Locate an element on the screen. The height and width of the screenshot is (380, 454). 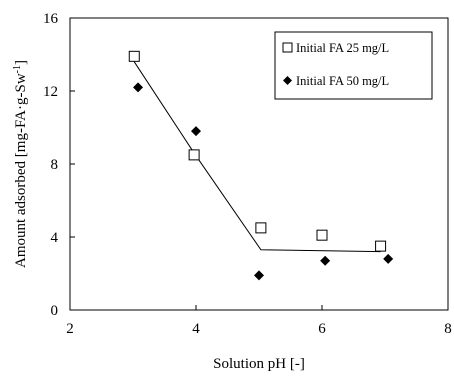
y-tick-label: 0 is located at coordinates (55, 311).